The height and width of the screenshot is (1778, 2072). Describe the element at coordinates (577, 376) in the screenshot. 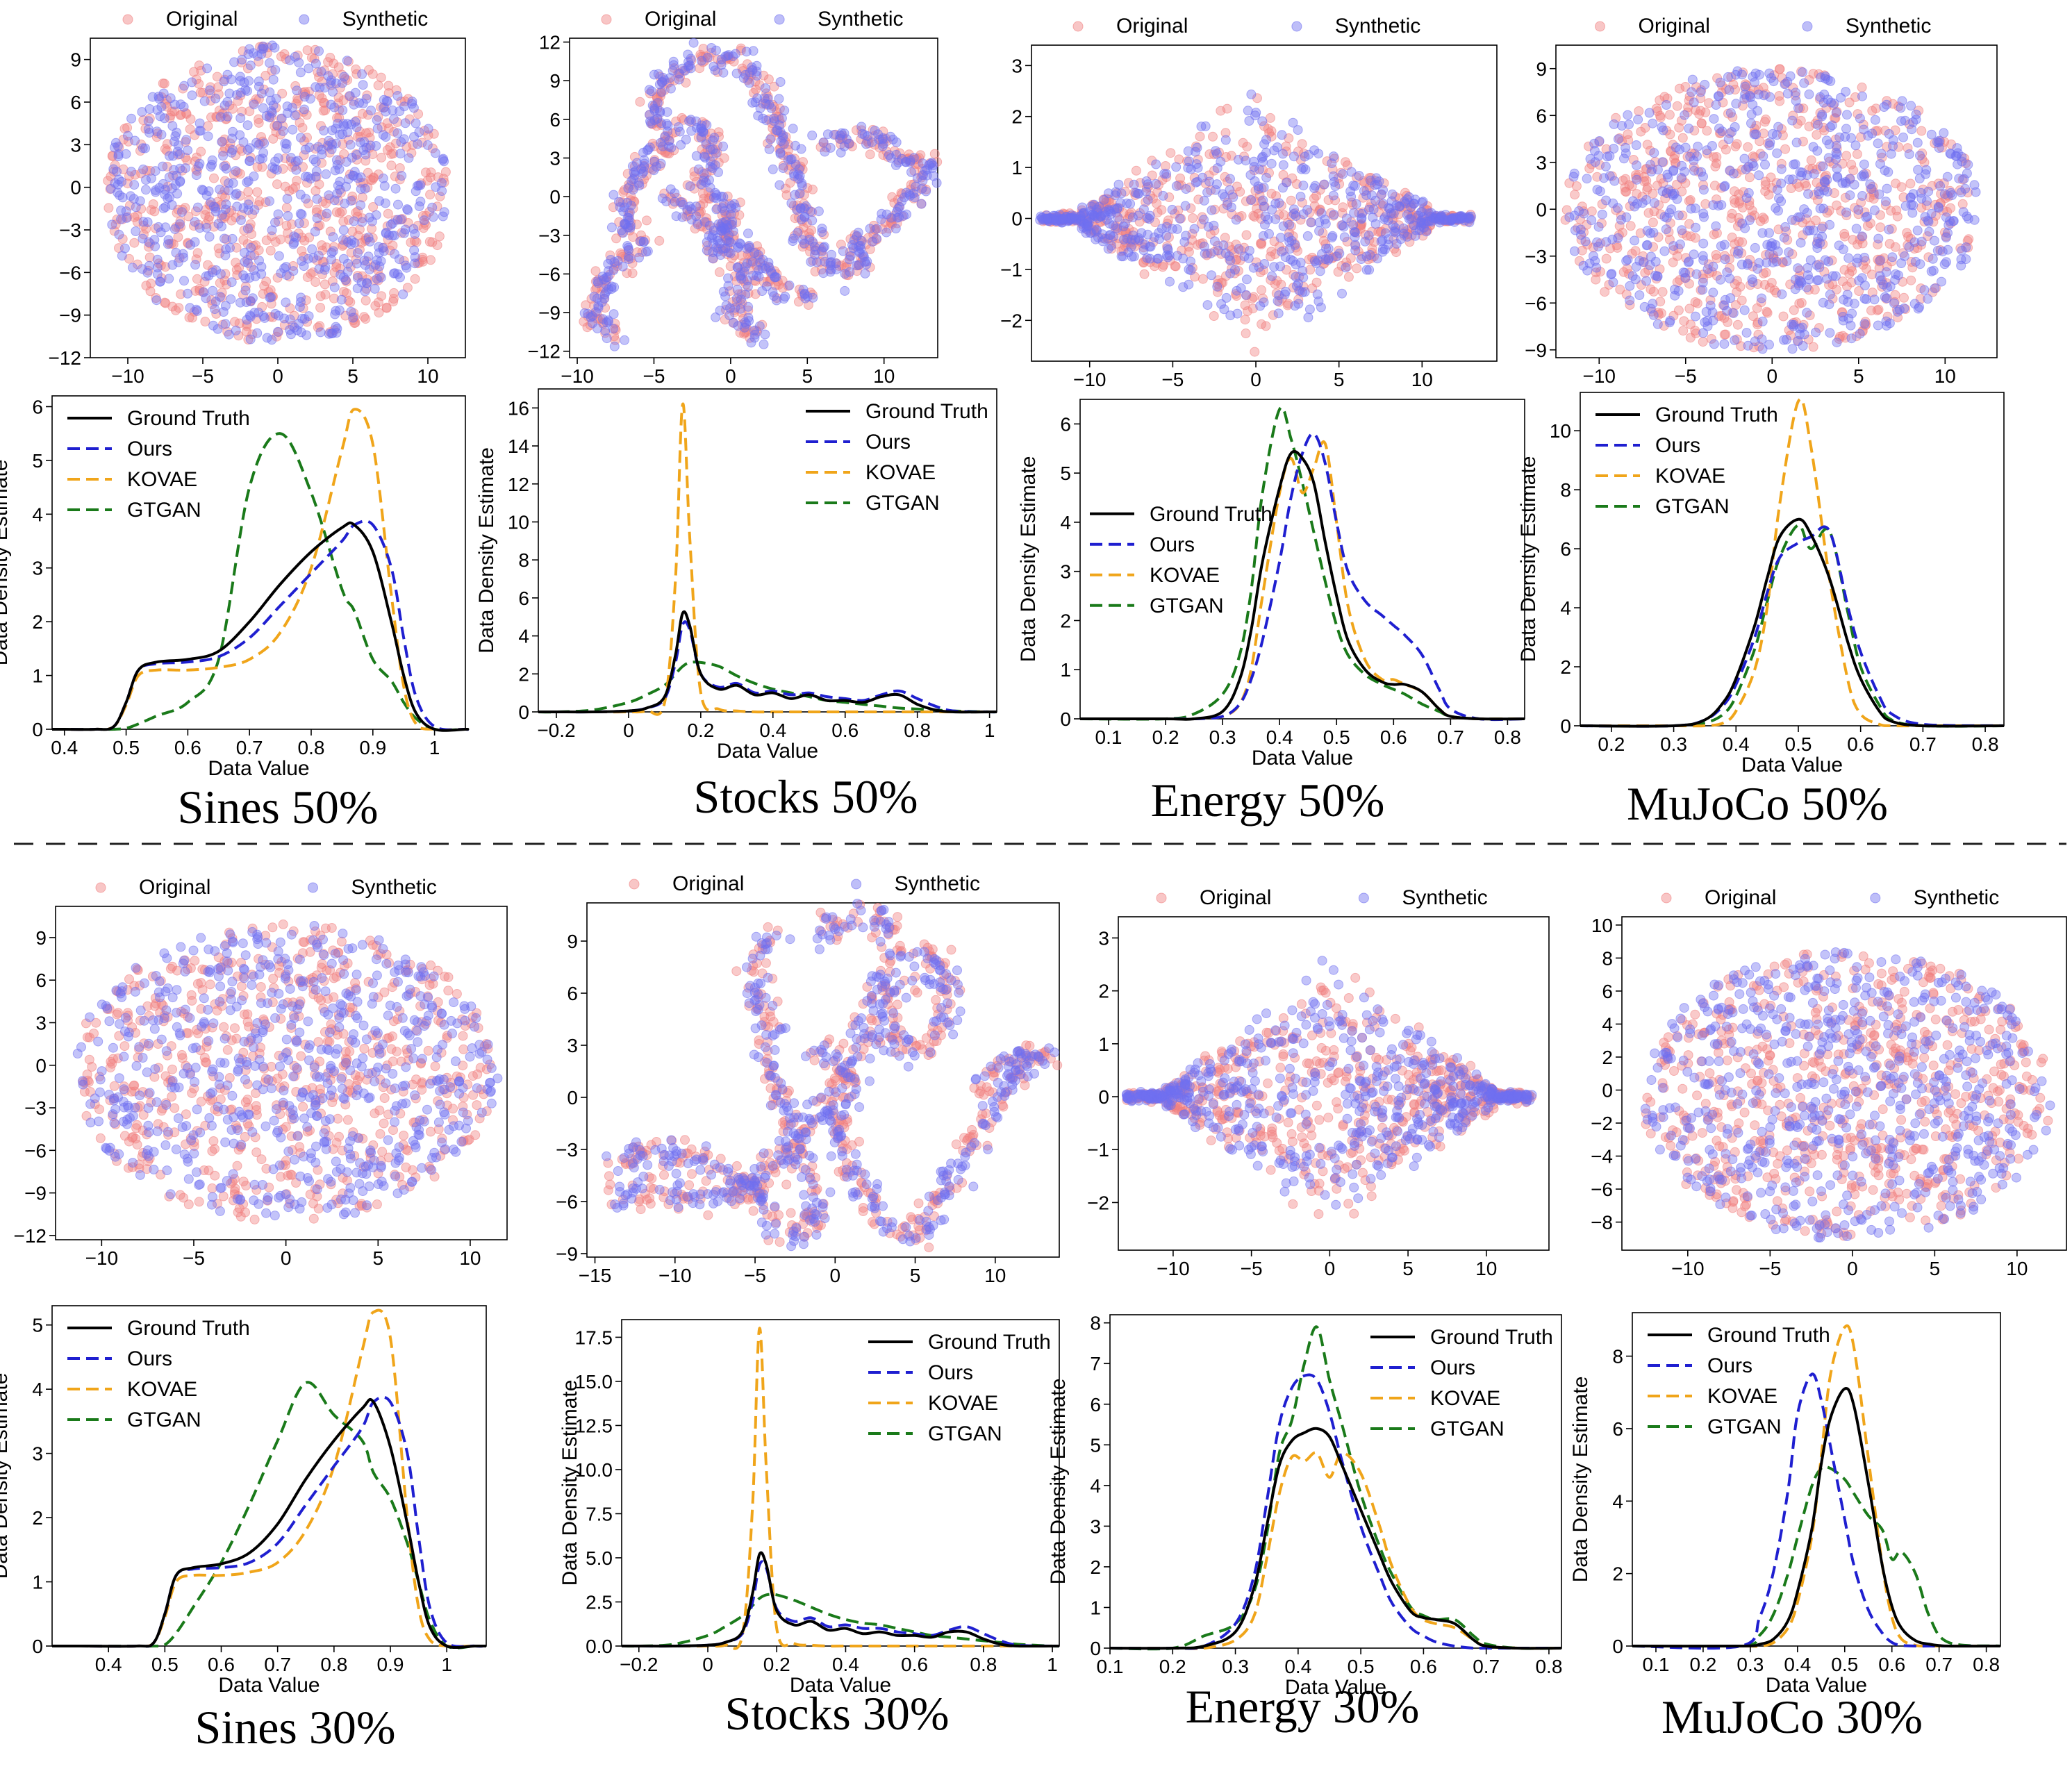

I see `x-tick-label: −10` at that location.